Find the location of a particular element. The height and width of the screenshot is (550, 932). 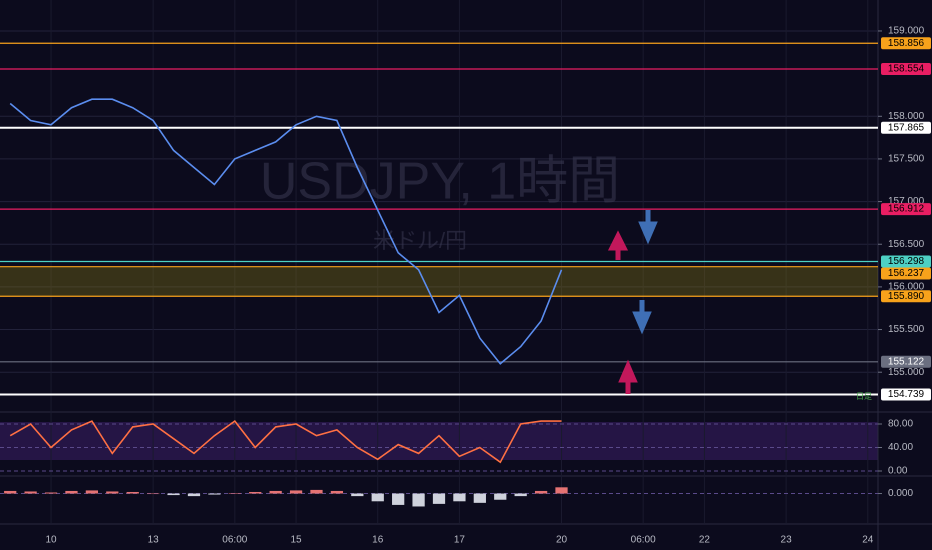

level-label: 156.298 is located at coordinates (906, 261).